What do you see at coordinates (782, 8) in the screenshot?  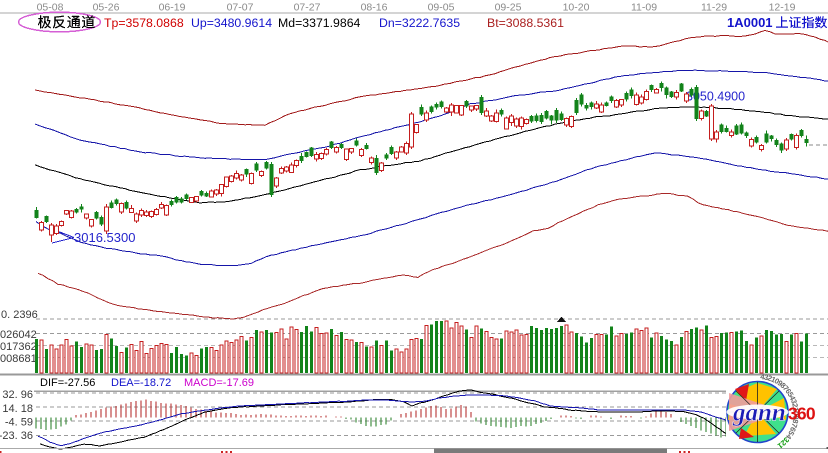 I see `svg-text: 12-19` at bounding box center [782, 8].